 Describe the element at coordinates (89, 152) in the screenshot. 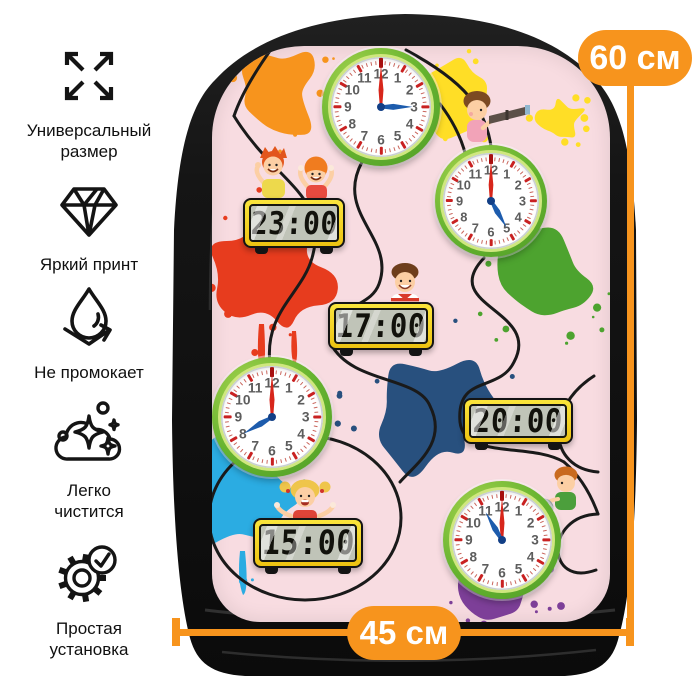

I see `feature-text: размер` at that location.